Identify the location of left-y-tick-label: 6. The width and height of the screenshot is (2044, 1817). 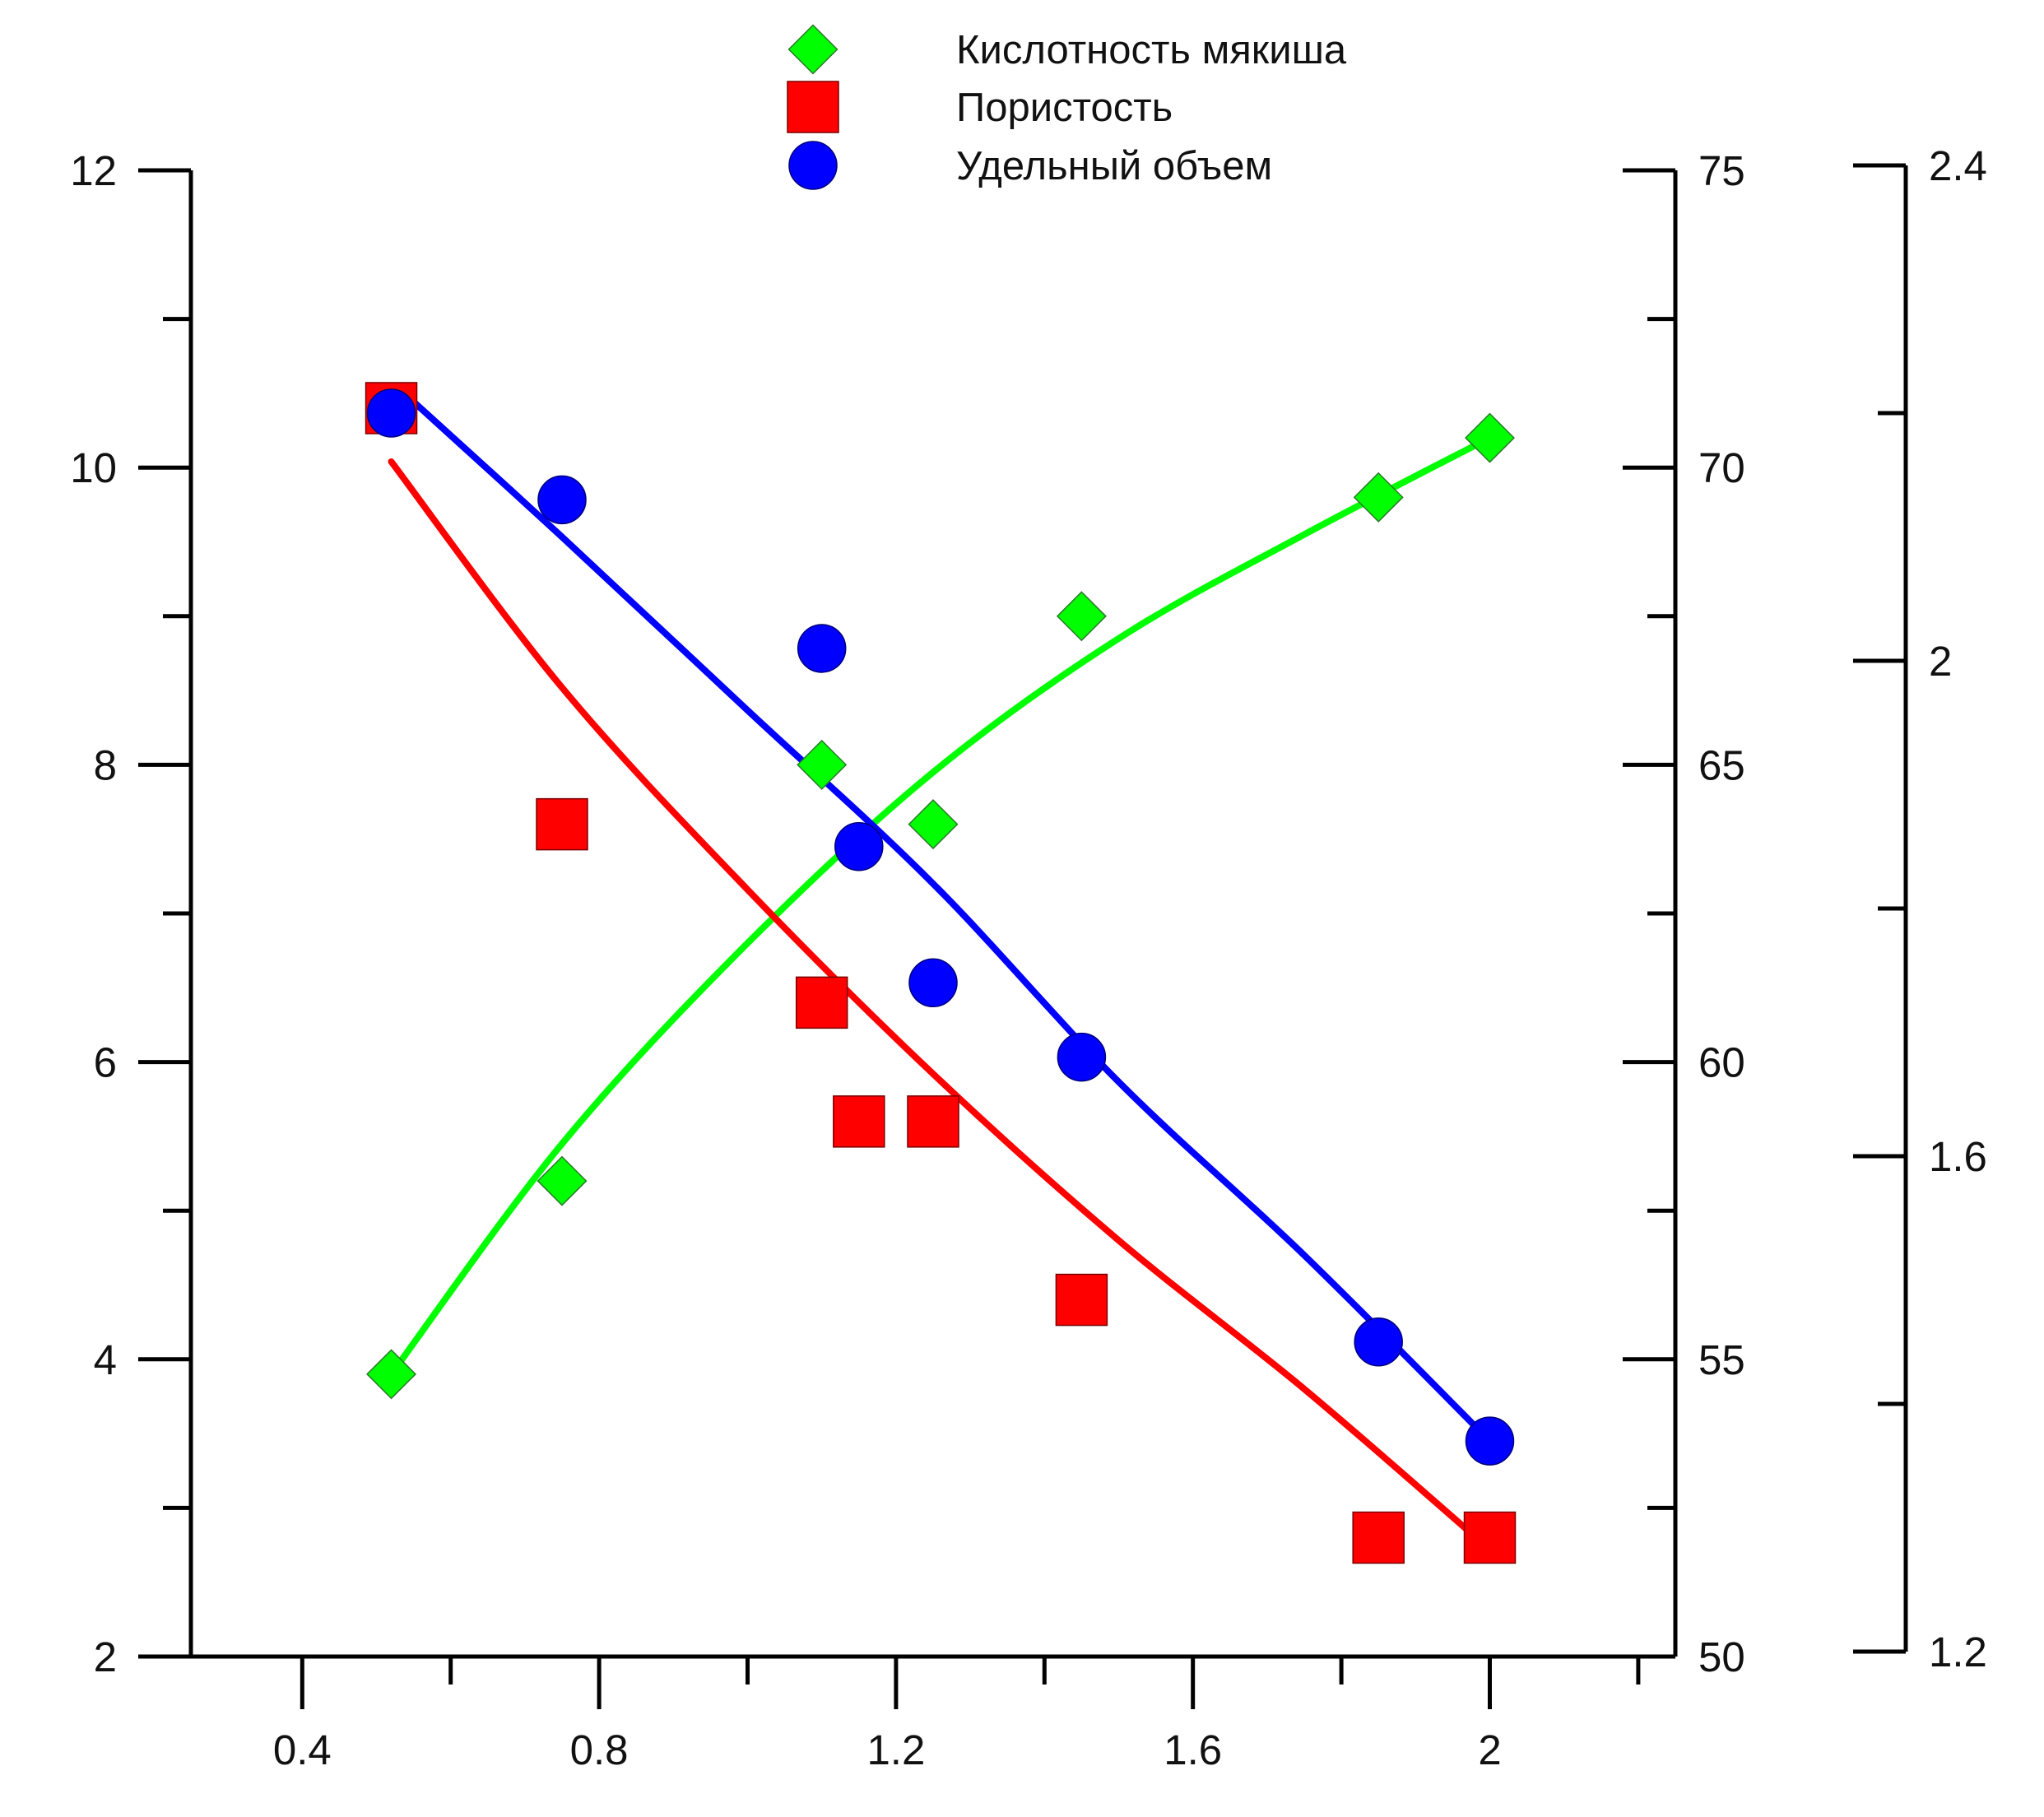
(105, 1062).